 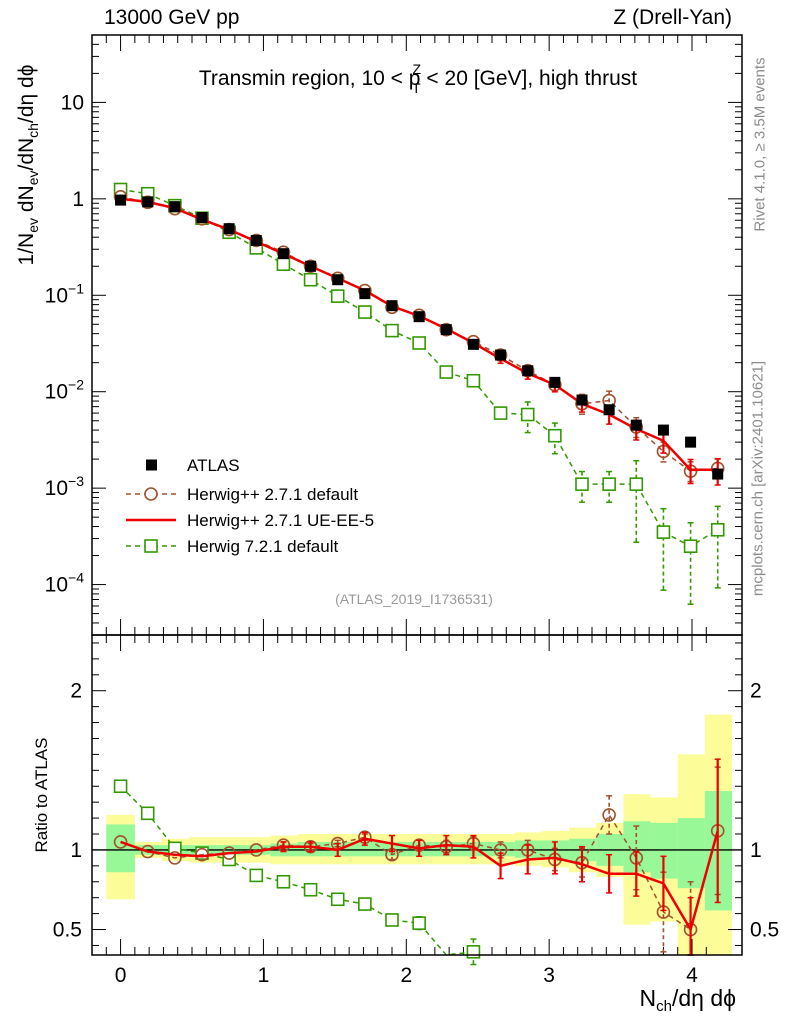 I want to click on analysis-watermark: (ATLAS_2019_I1736531), so click(x=414, y=599).